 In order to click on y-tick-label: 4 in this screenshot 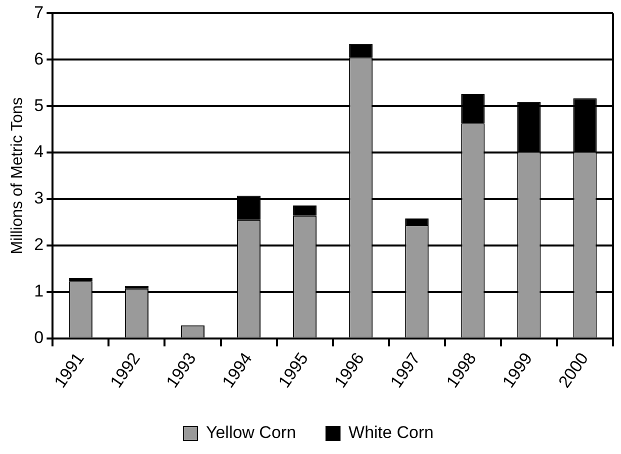, I will do `click(39, 152)`.